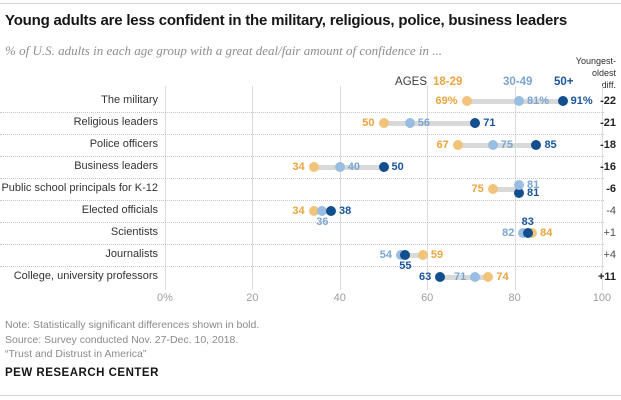  What do you see at coordinates (608, 85) in the screenshot?
I see `diff-header-line3: diff.` at bounding box center [608, 85].